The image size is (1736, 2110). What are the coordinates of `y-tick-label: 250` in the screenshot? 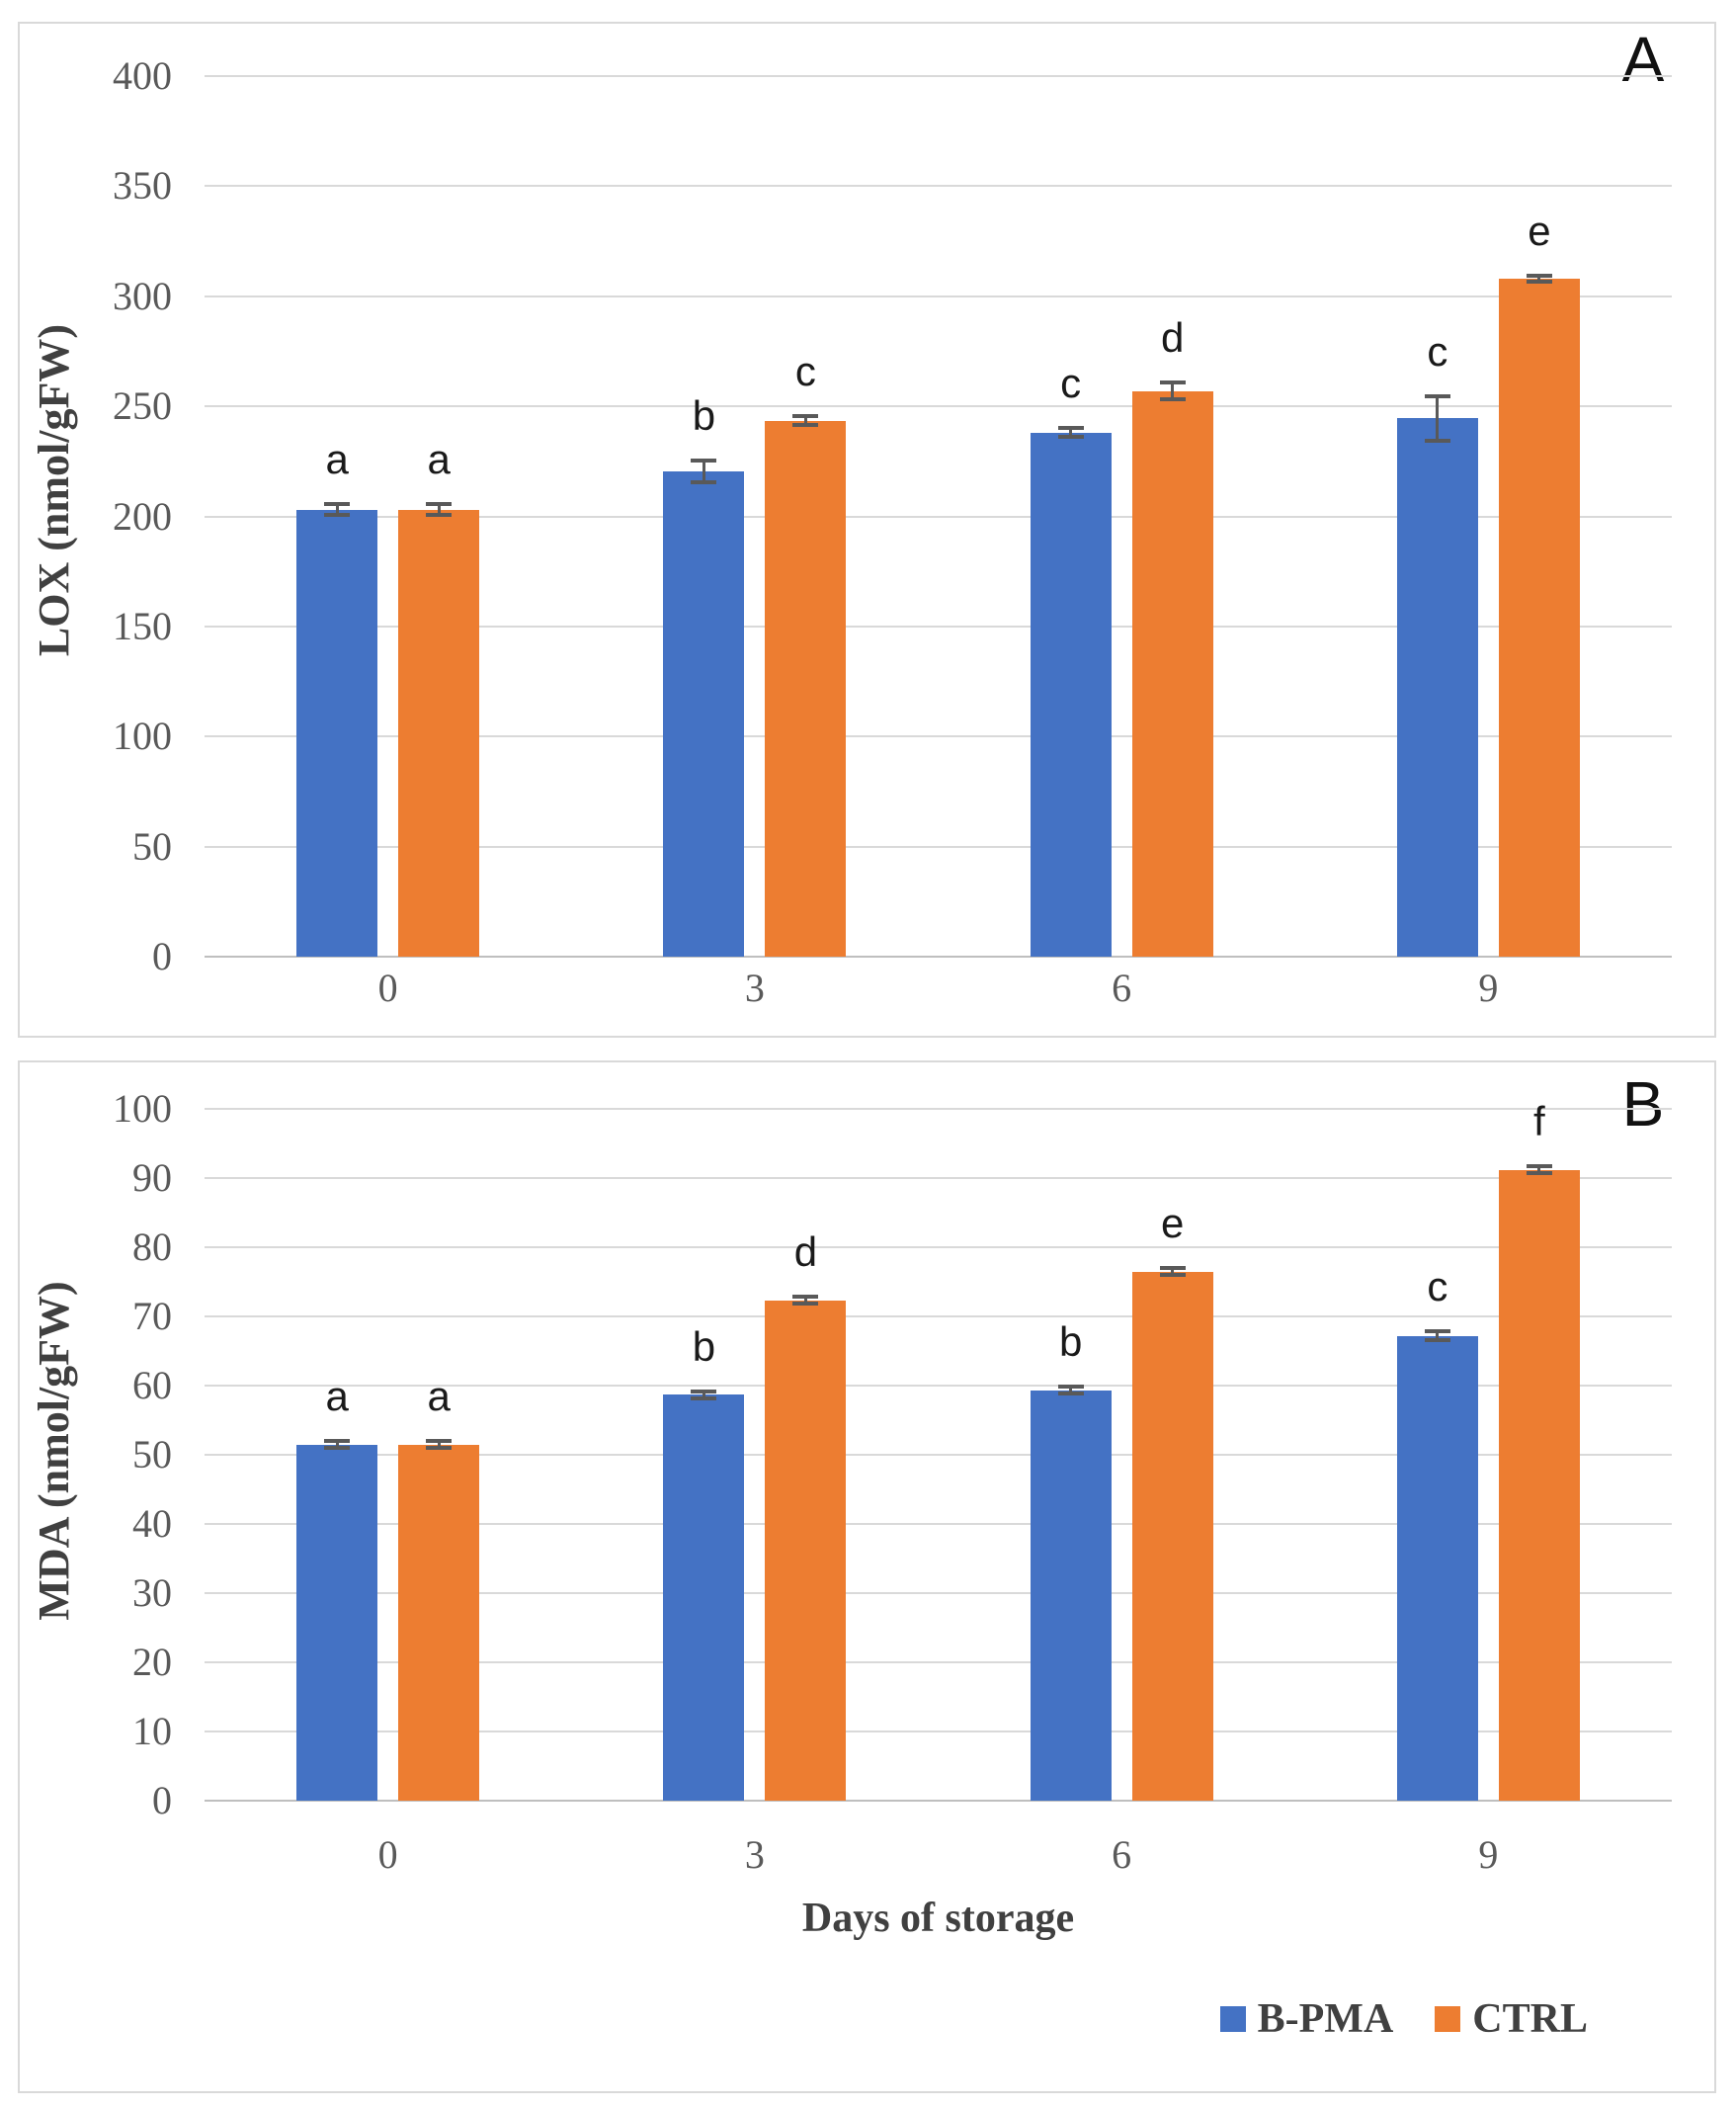 It's located at (143, 406).